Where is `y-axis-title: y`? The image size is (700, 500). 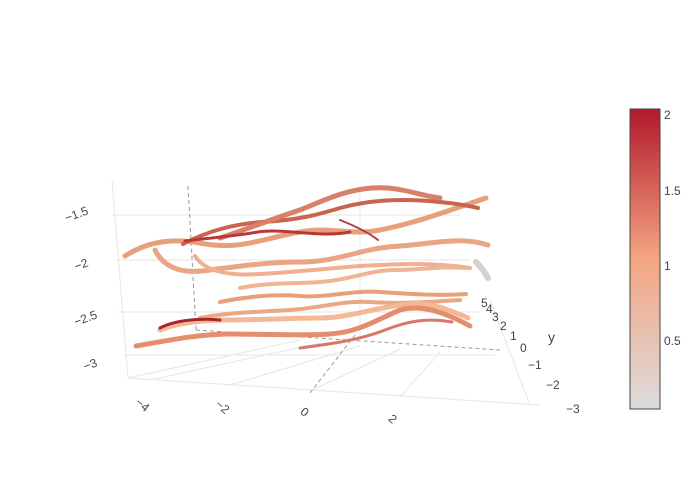 y-axis-title: y is located at coordinates (551, 337).